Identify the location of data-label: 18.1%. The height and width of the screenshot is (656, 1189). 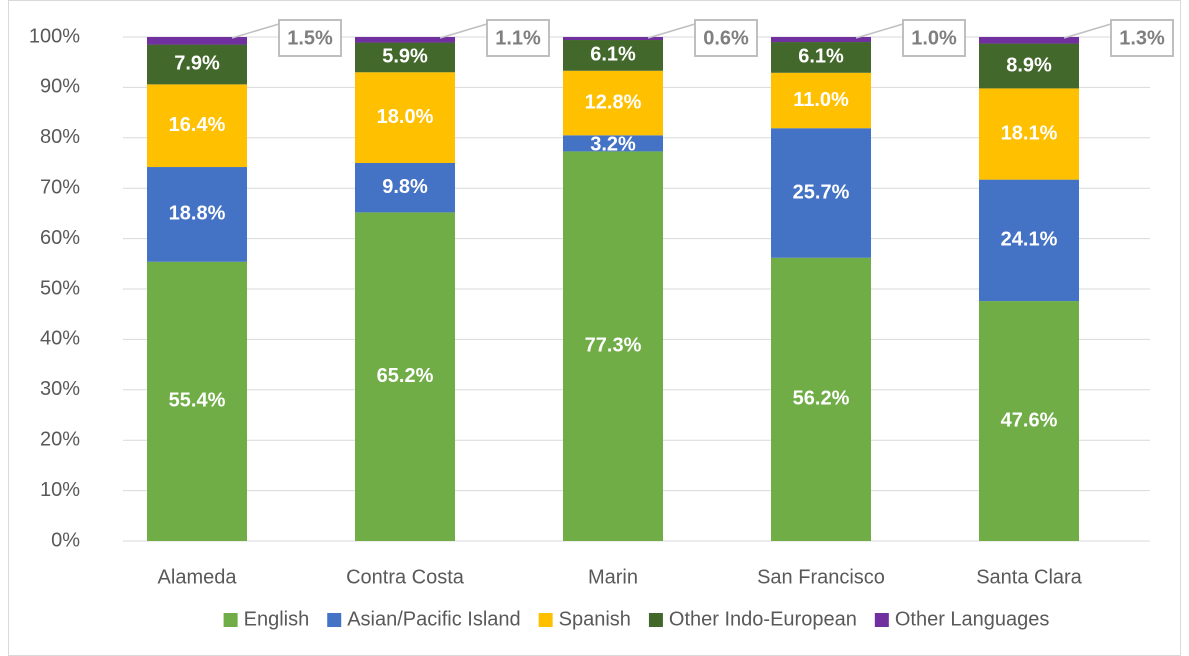
(1029, 133).